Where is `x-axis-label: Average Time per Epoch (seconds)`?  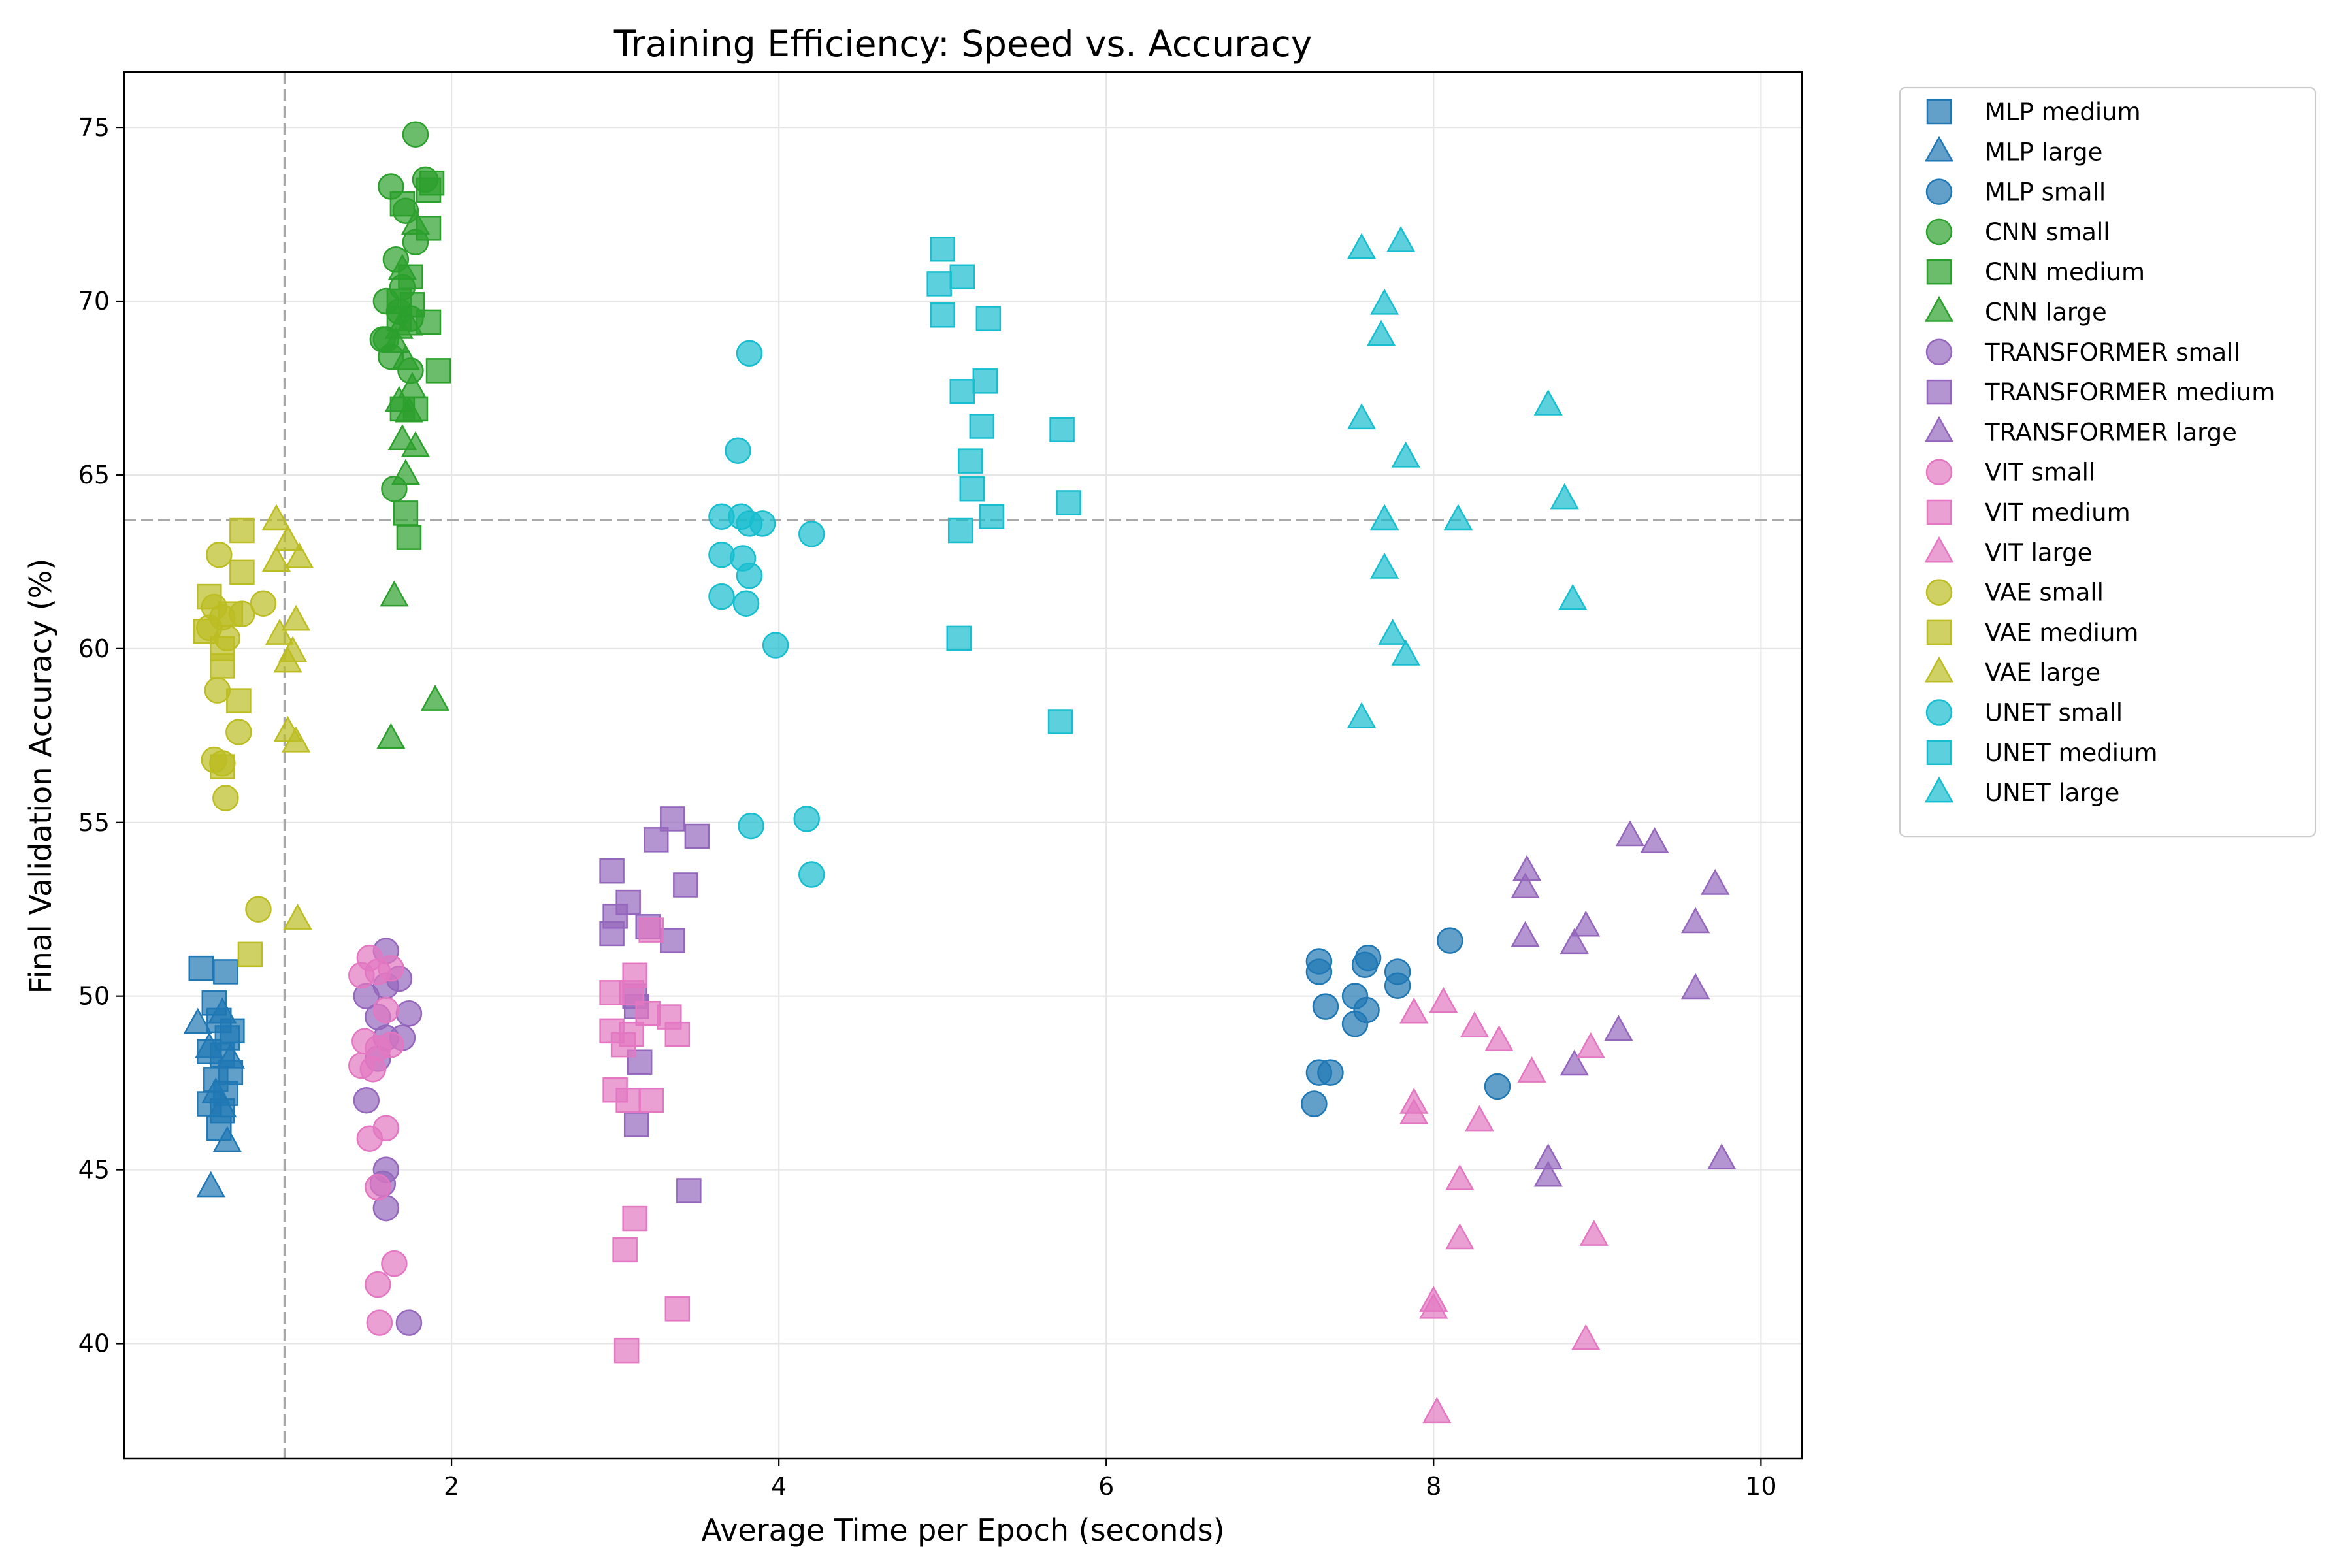
x-axis-label: Average Time per Epoch (seconds) is located at coordinates (962, 1530).